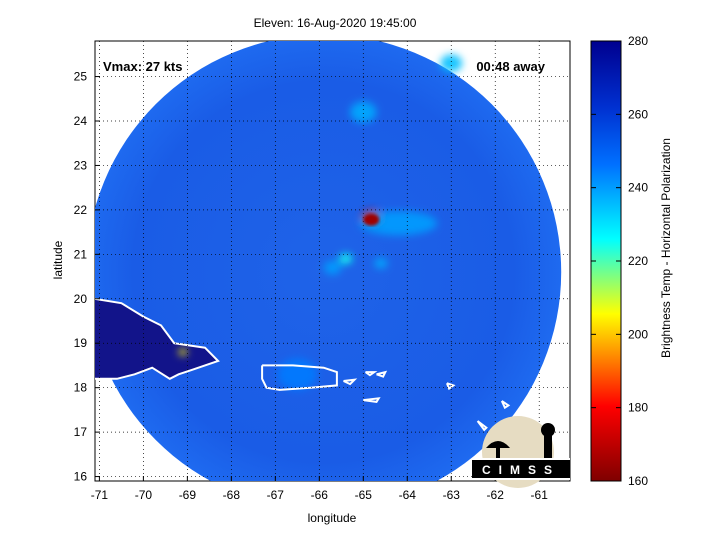  I want to click on x-tick-label: -61, so click(540, 495).